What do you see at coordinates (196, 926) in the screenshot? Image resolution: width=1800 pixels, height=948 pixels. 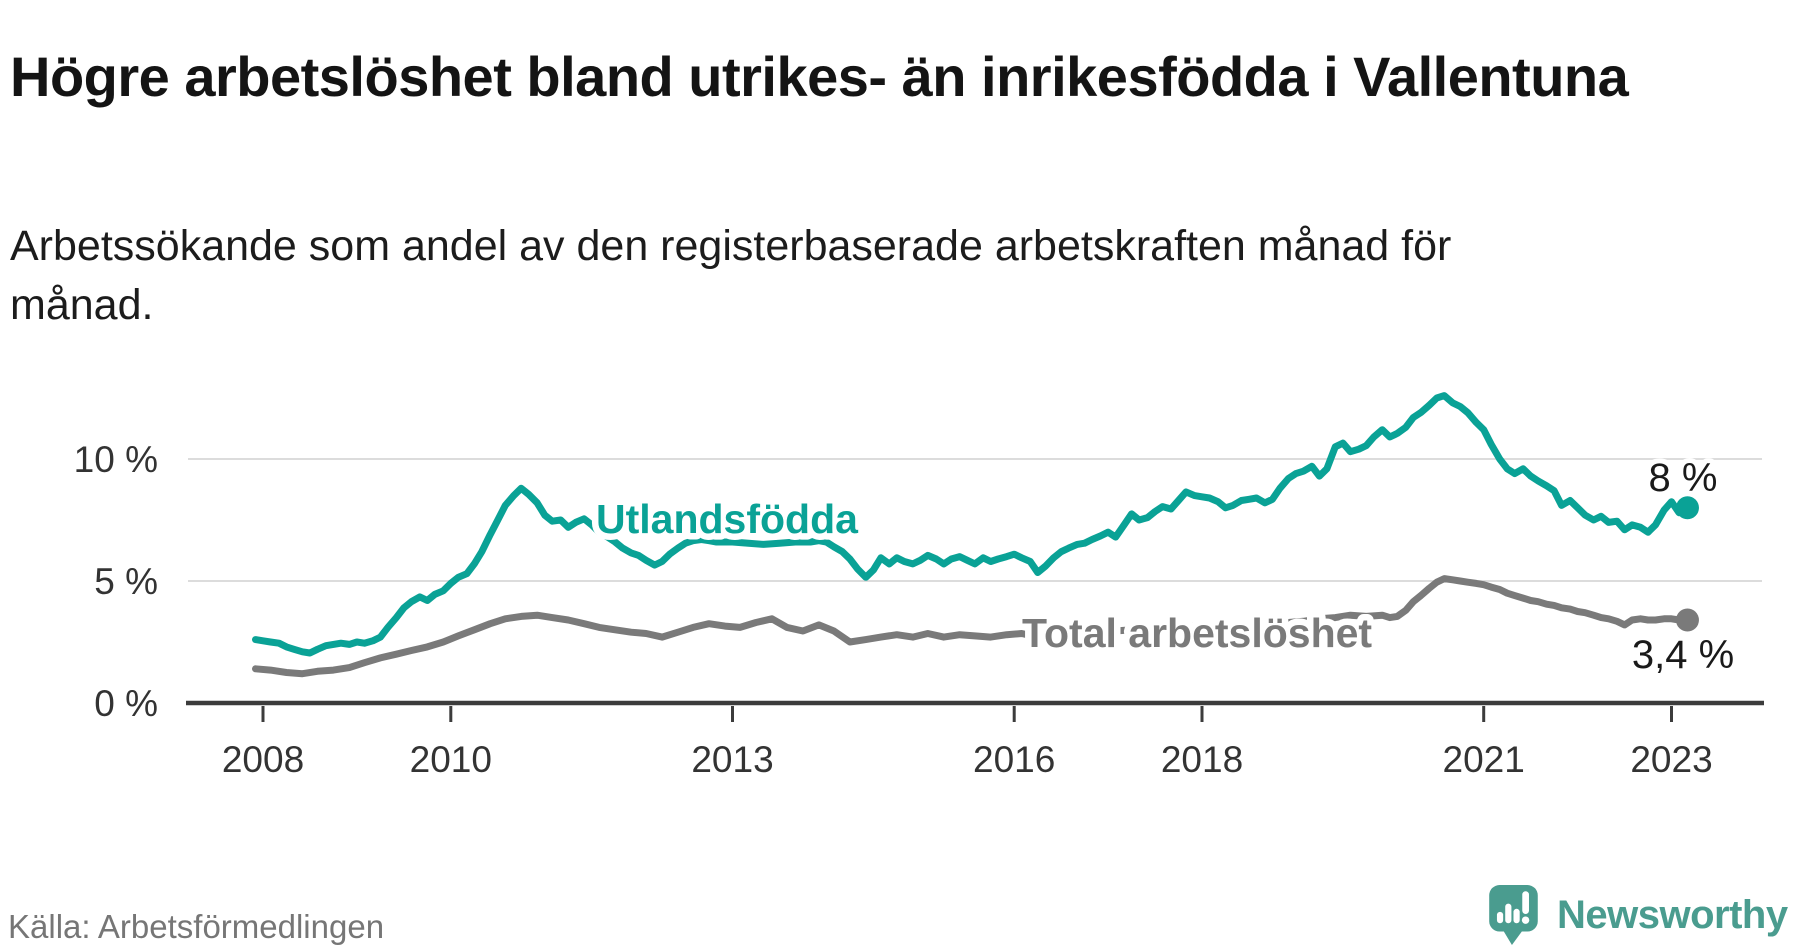 I see `source-note: Källa: Arbetsförmedlingen` at bounding box center [196, 926].